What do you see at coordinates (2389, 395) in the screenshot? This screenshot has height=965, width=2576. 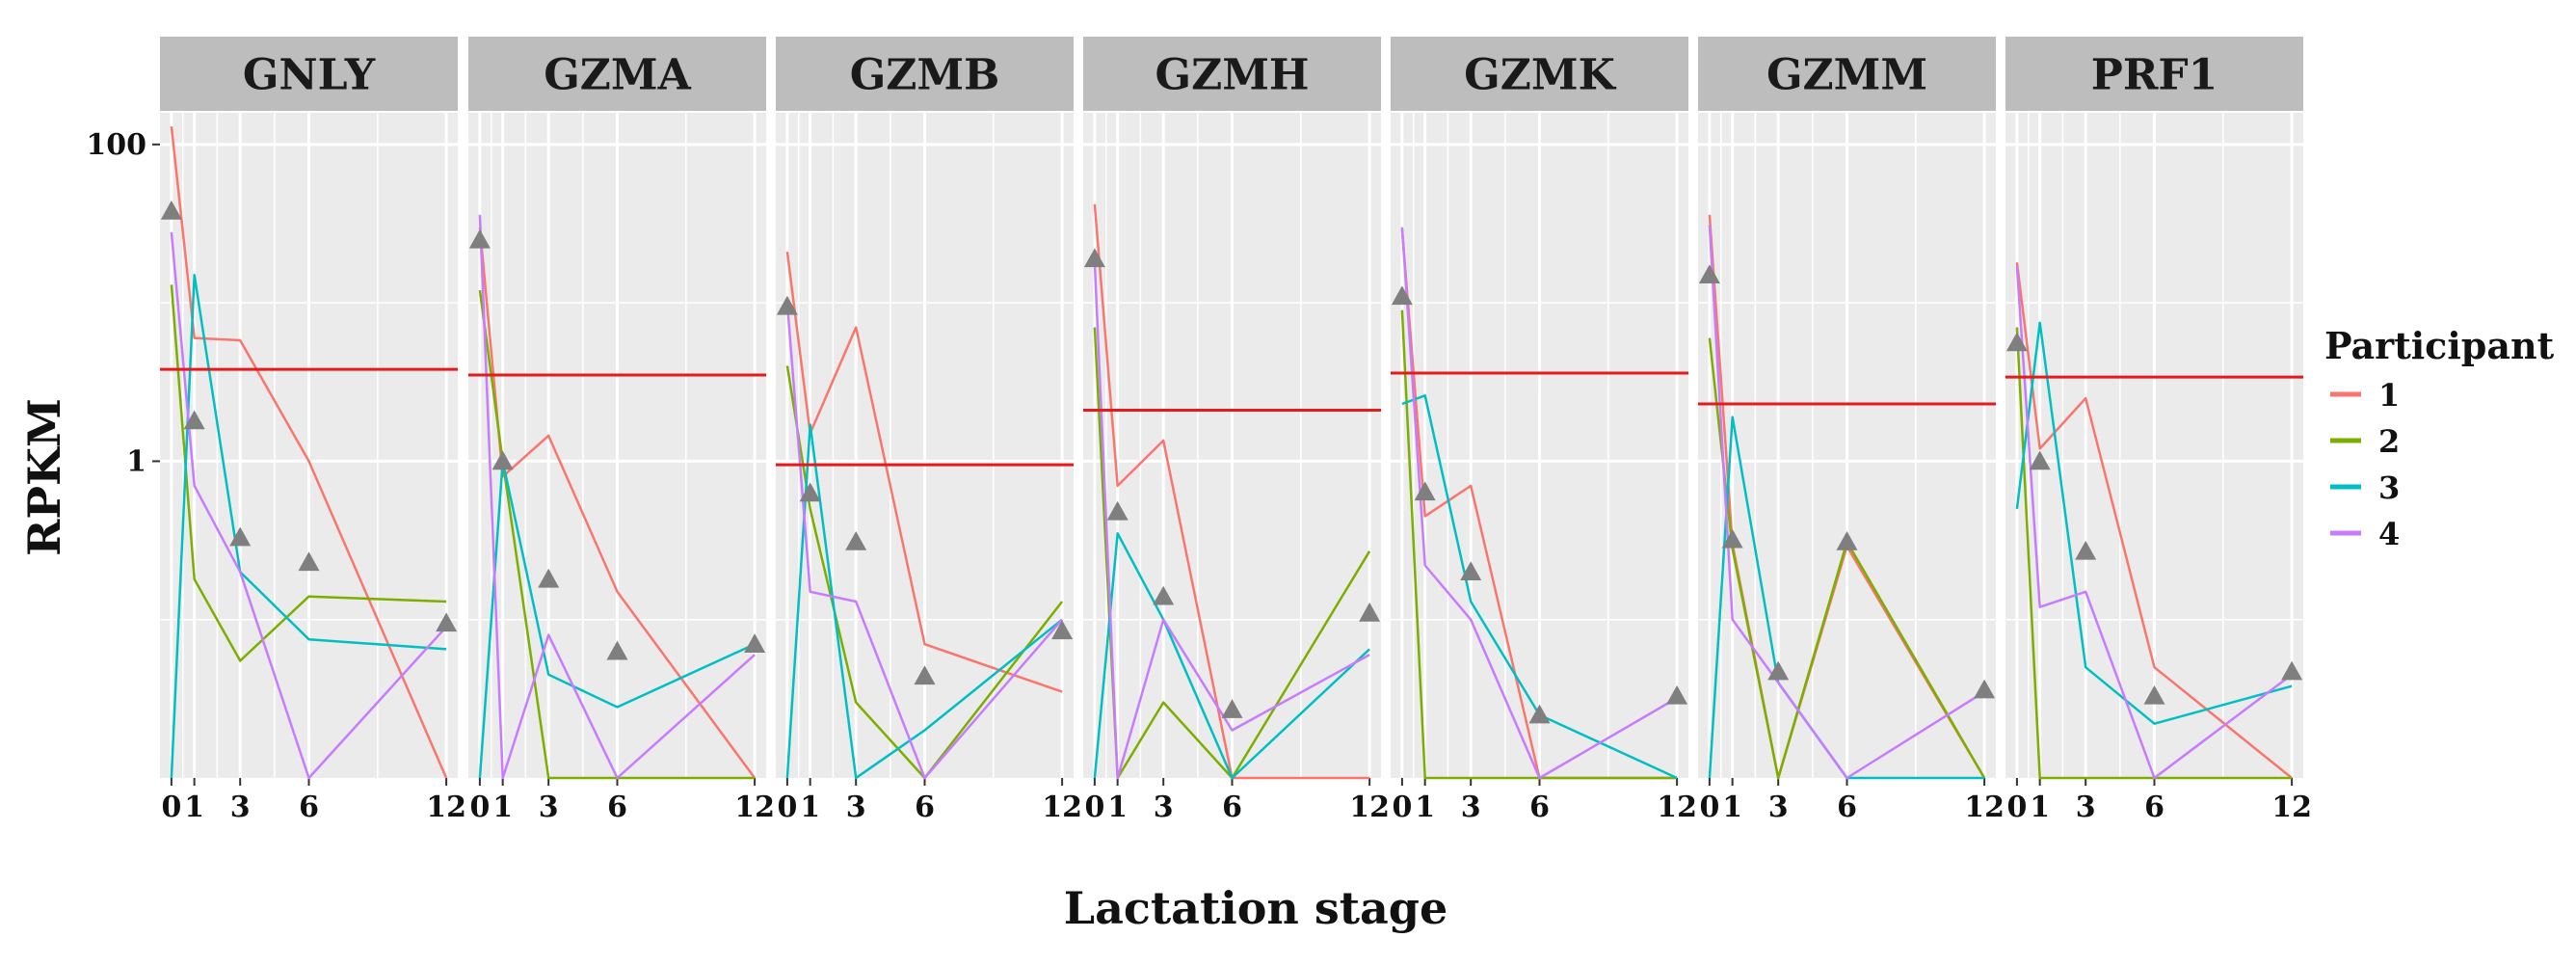 I see `legend-label: 1` at bounding box center [2389, 395].